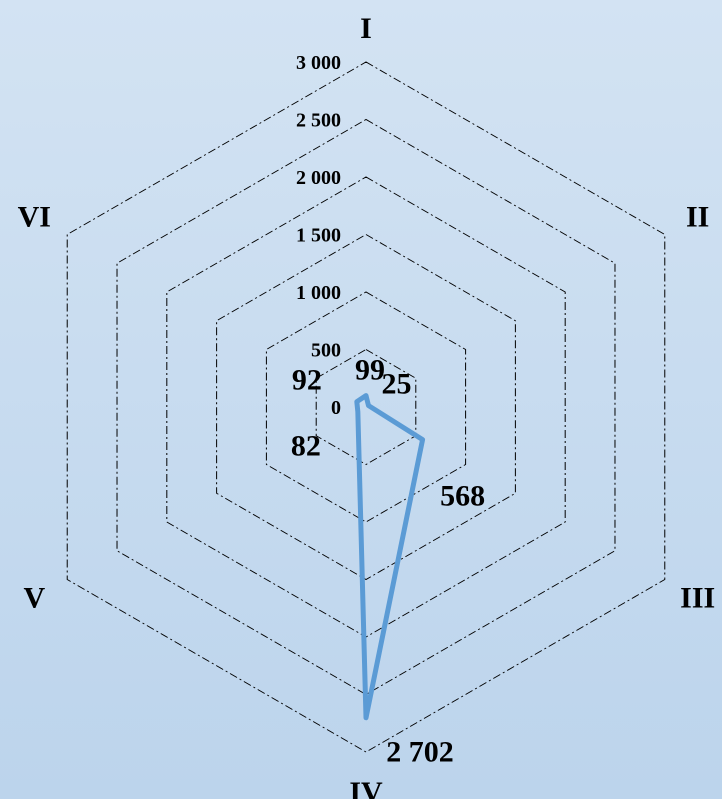 The height and width of the screenshot is (799, 722). What do you see at coordinates (396, 384) in the screenshot?
I see `data-label-II: 25` at bounding box center [396, 384].